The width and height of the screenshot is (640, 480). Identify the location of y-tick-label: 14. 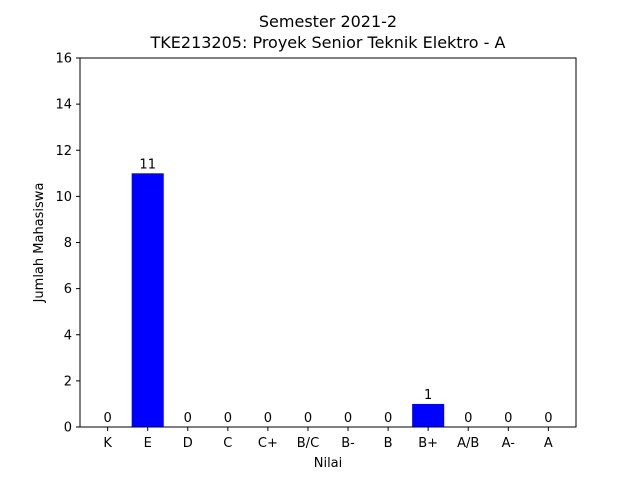
(63, 105).